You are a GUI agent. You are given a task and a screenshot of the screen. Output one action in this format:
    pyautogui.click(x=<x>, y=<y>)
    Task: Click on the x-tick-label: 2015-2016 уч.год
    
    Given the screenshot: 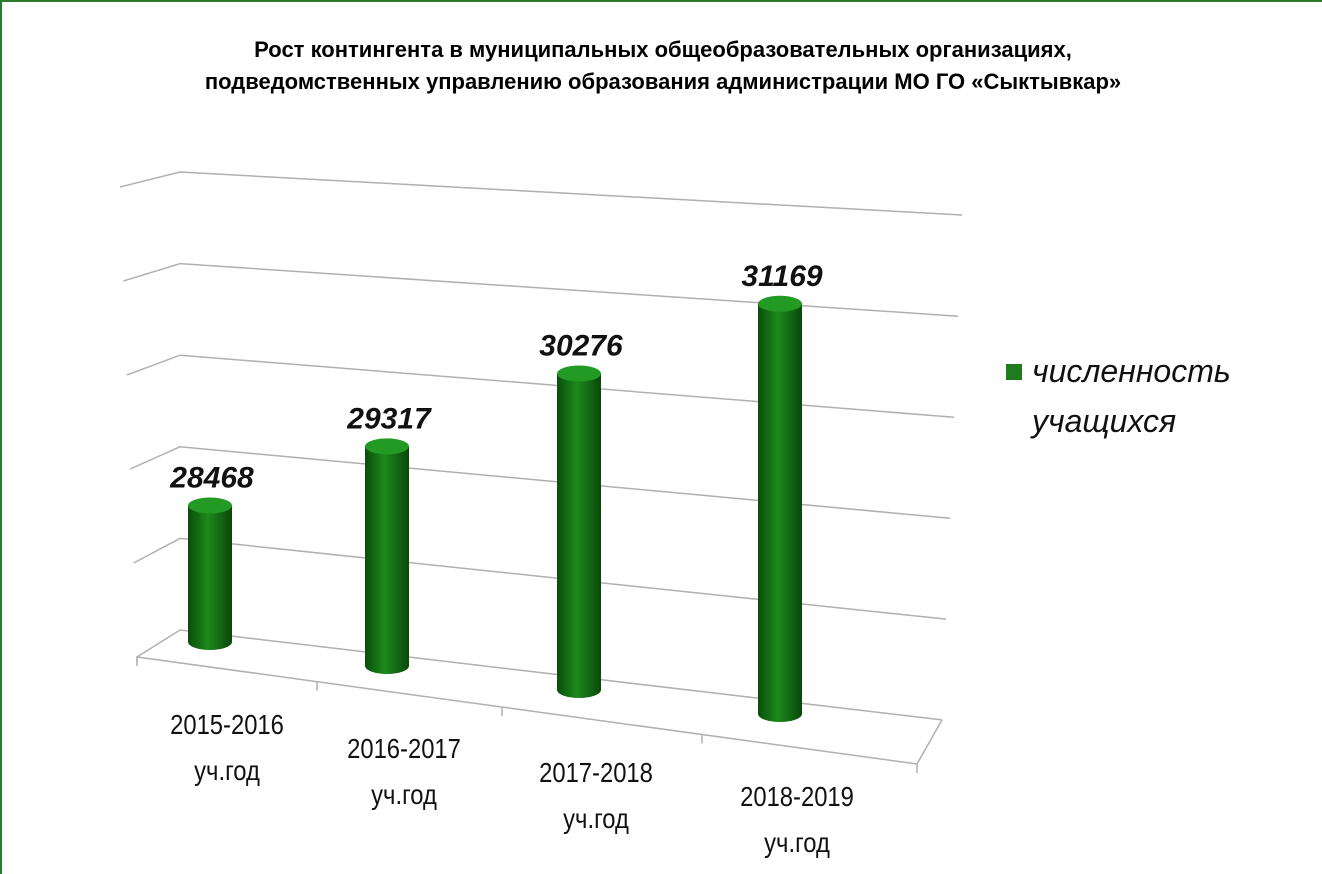 What is the action you would take?
    pyautogui.click(x=227, y=747)
    